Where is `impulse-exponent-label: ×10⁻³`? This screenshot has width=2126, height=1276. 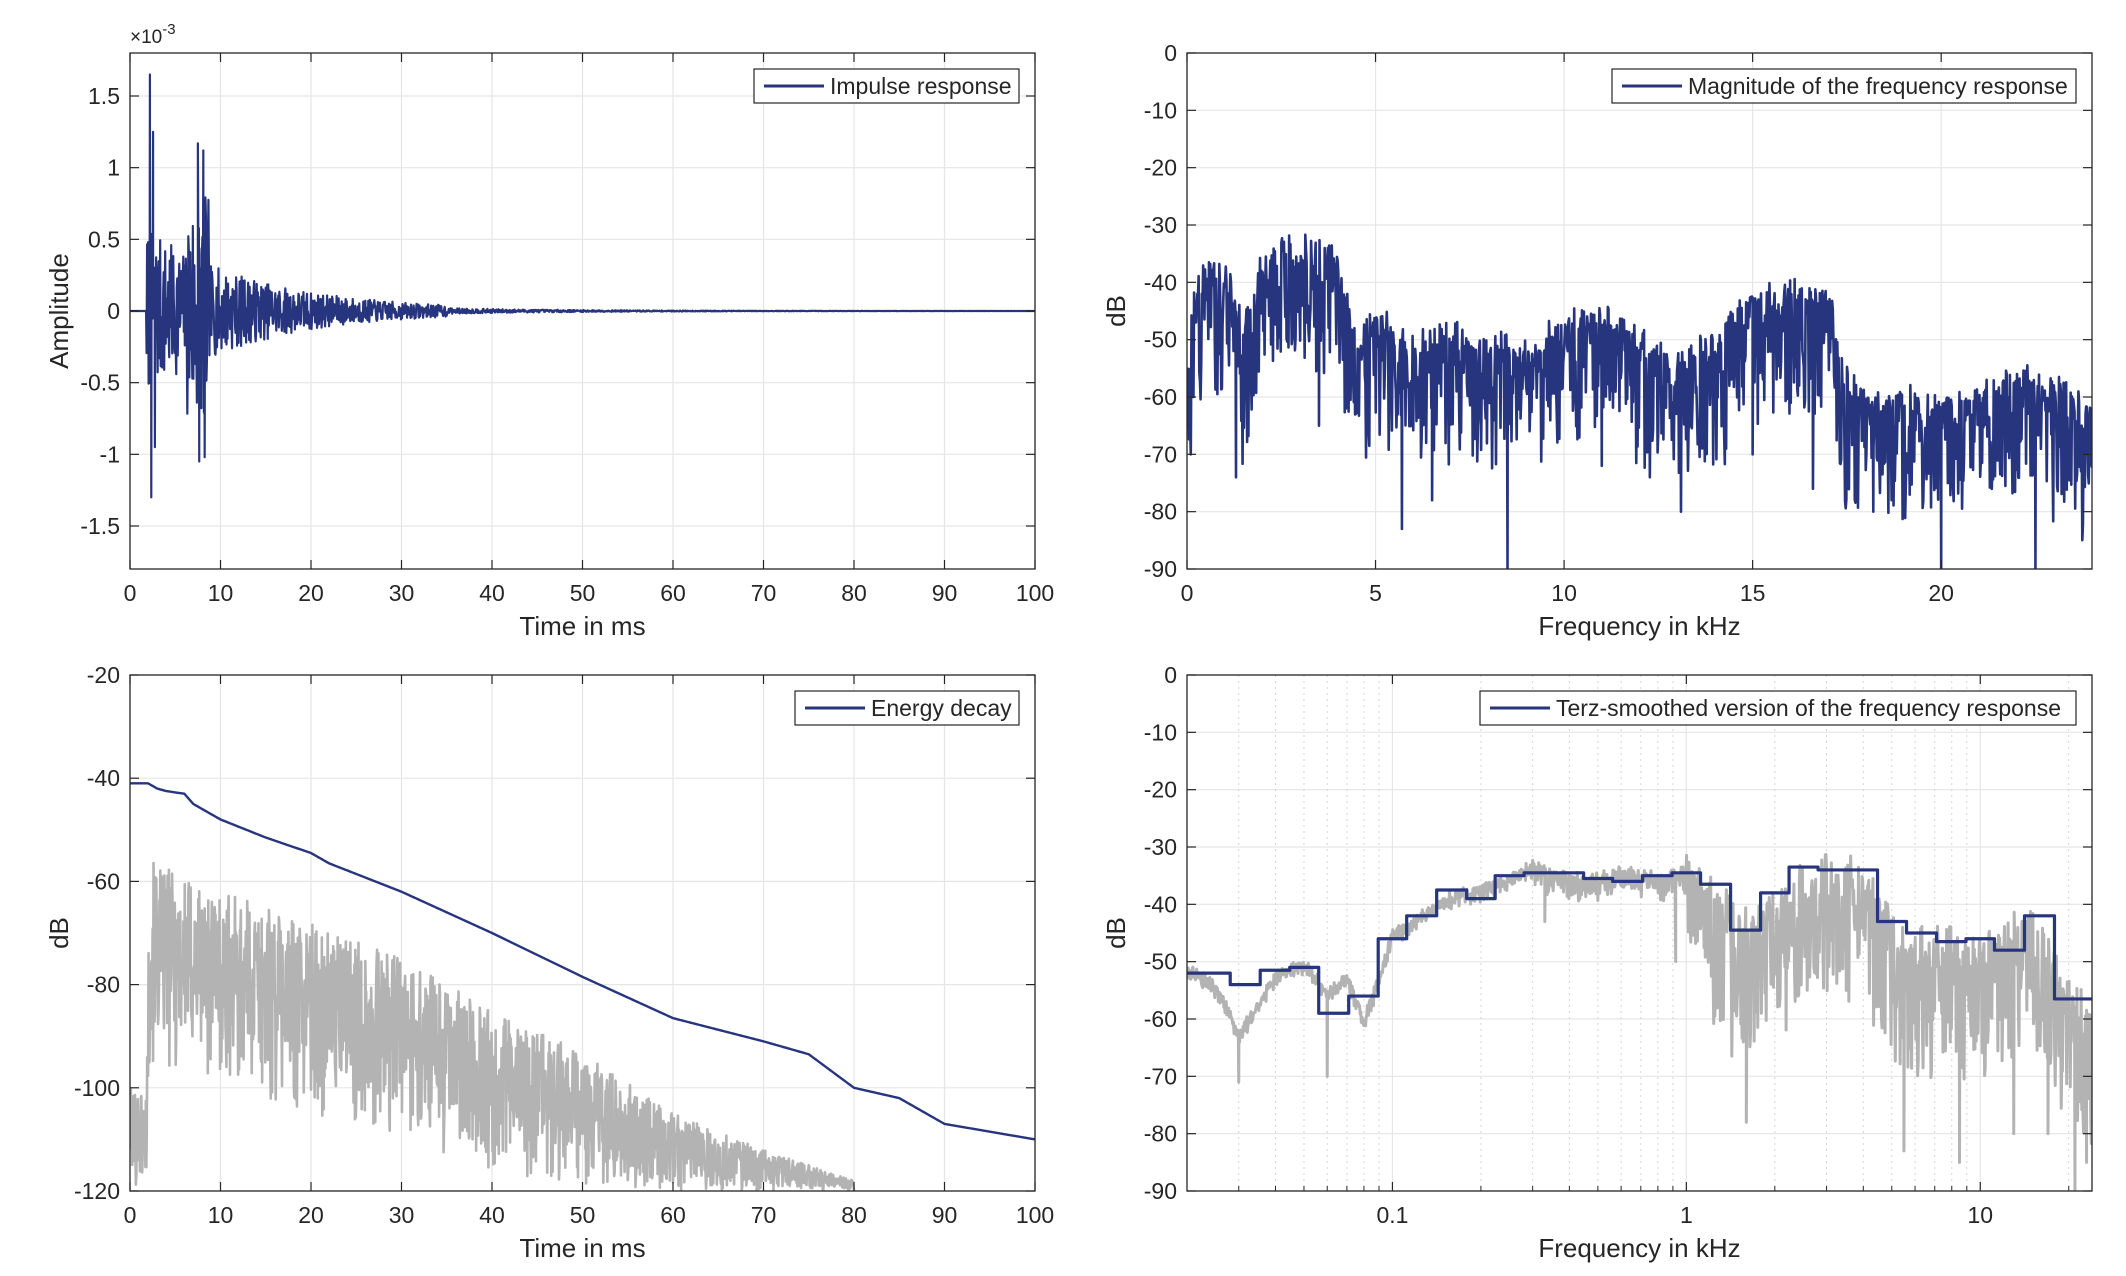
impulse-exponent-label: ×10⁻³ is located at coordinates (153, 34).